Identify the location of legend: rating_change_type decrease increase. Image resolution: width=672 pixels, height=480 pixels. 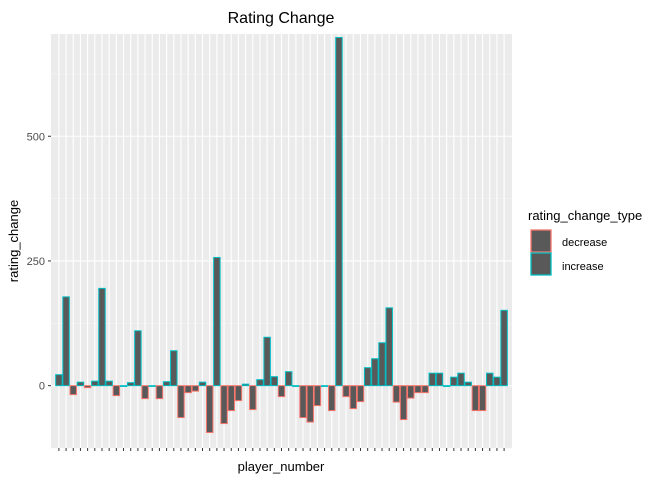
(585, 242).